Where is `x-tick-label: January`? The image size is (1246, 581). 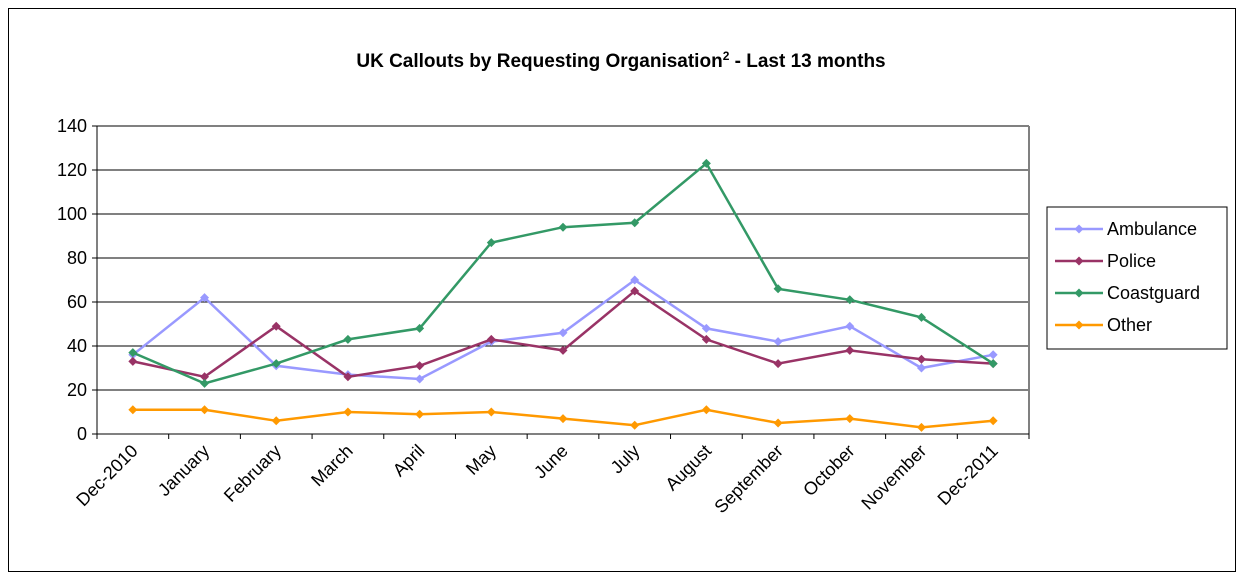
x-tick-label: January is located at coordinates (183, 470).